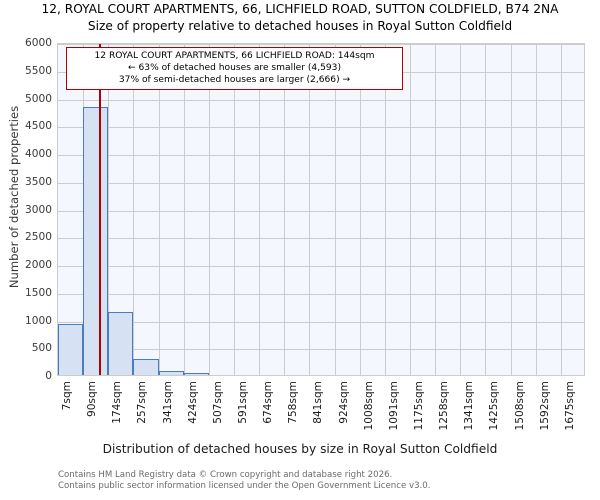  I want to click on x-axis-tick-label: 90sqm, so click(92, 399).